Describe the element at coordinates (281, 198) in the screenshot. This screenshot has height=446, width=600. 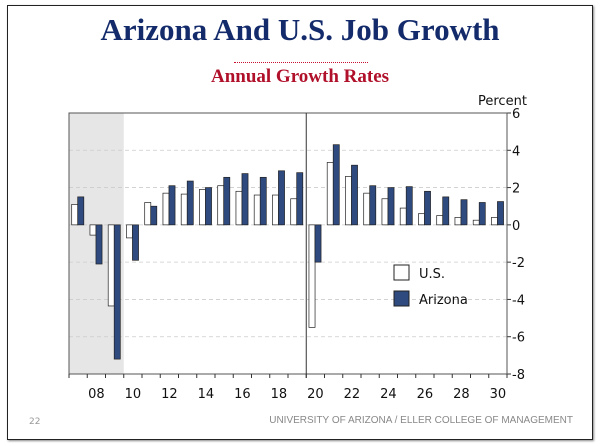
I see `arizona-bar-2018` at that location.